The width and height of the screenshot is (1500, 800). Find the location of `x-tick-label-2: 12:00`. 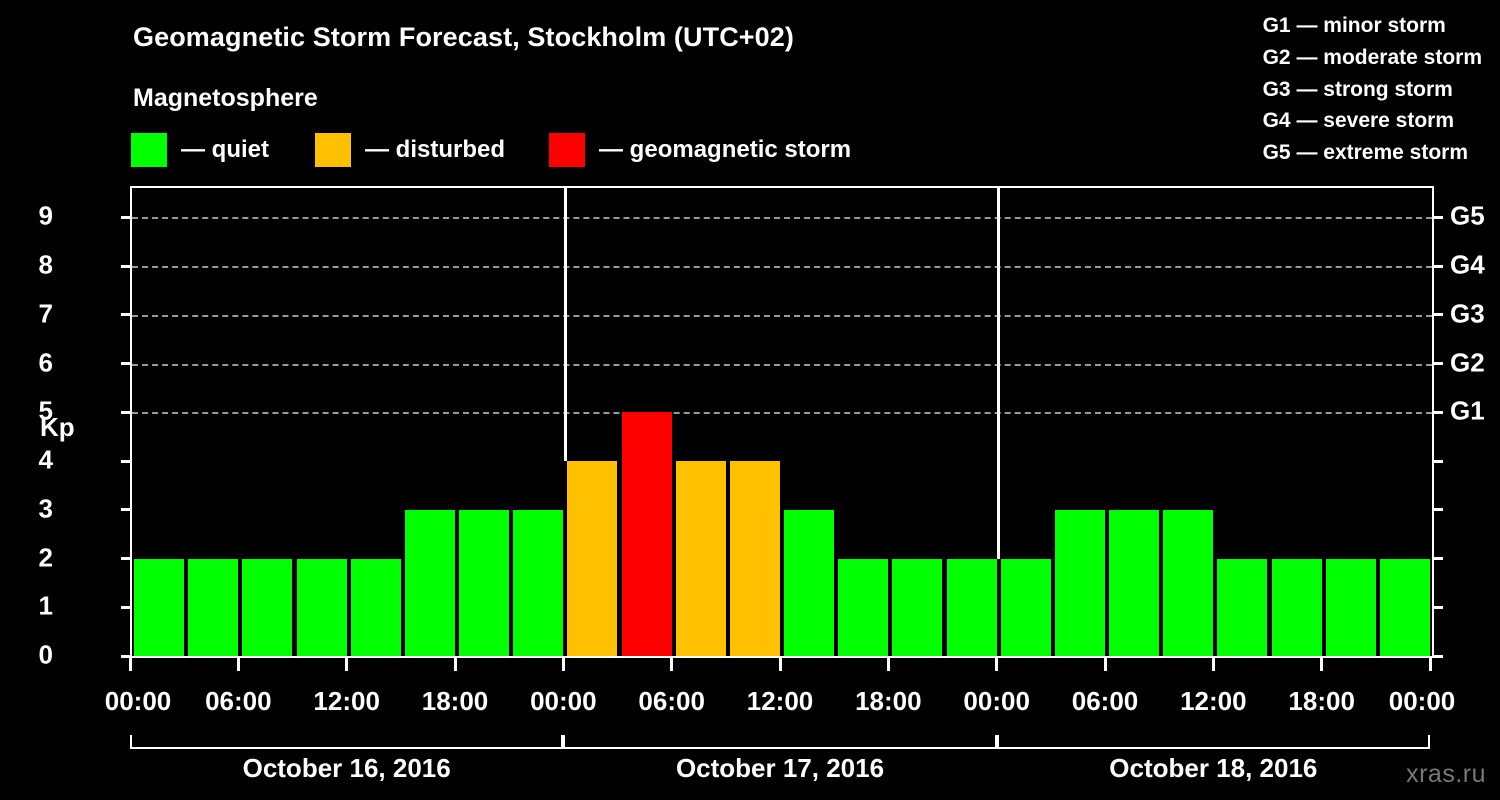

x-tick-label-2: 12:00 is located at coordinates (346, 701).